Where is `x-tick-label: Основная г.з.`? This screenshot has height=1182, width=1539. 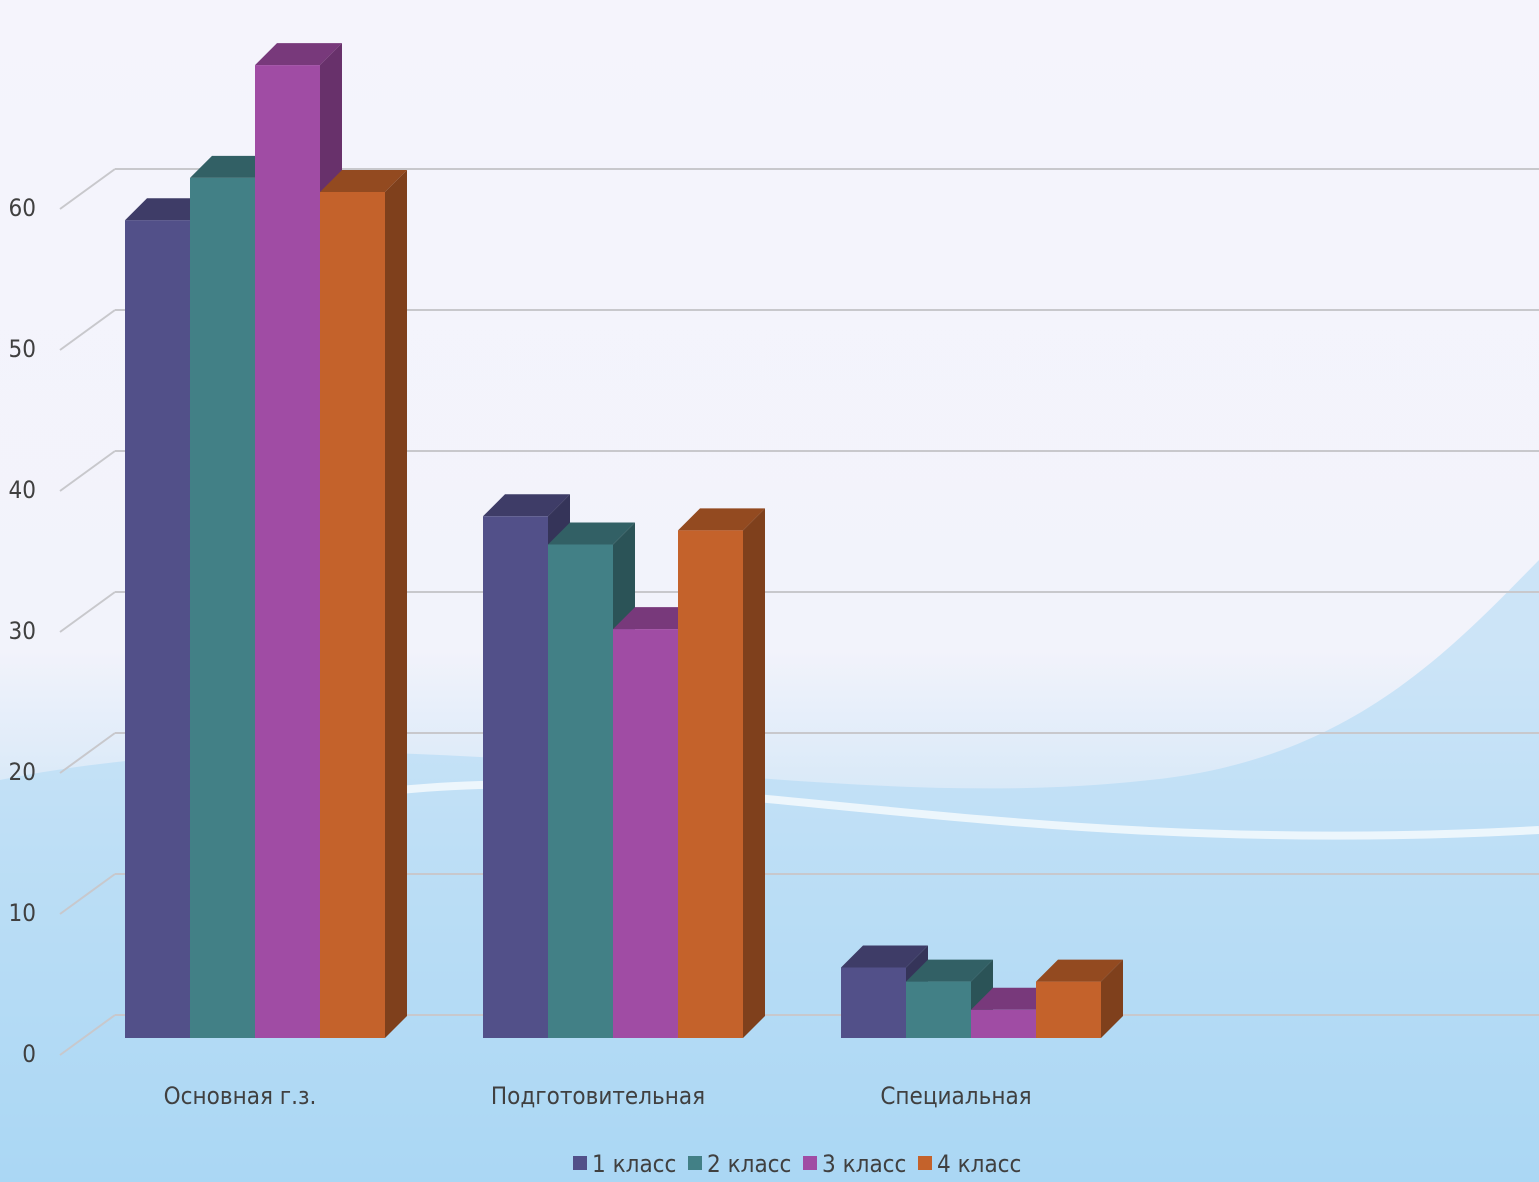 x-tick-label: Основная г.з. is located at coordinates (240, 1096).